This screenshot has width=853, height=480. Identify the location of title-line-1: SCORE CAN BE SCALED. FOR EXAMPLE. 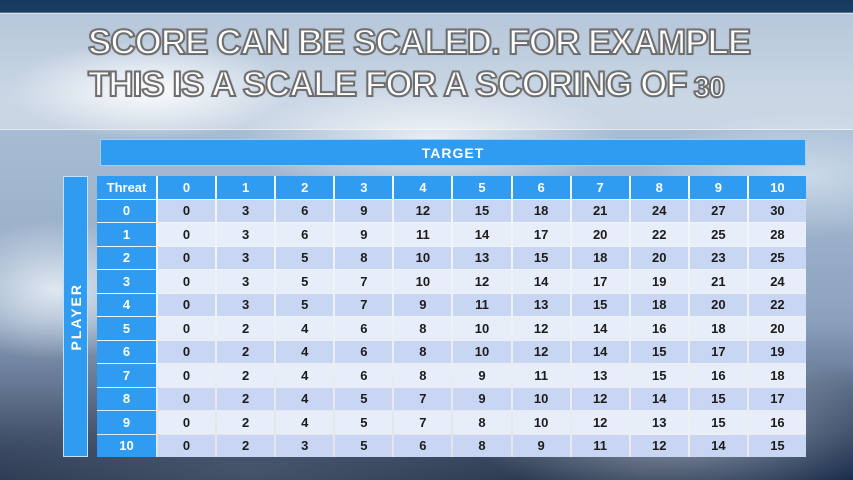
(419, 42).